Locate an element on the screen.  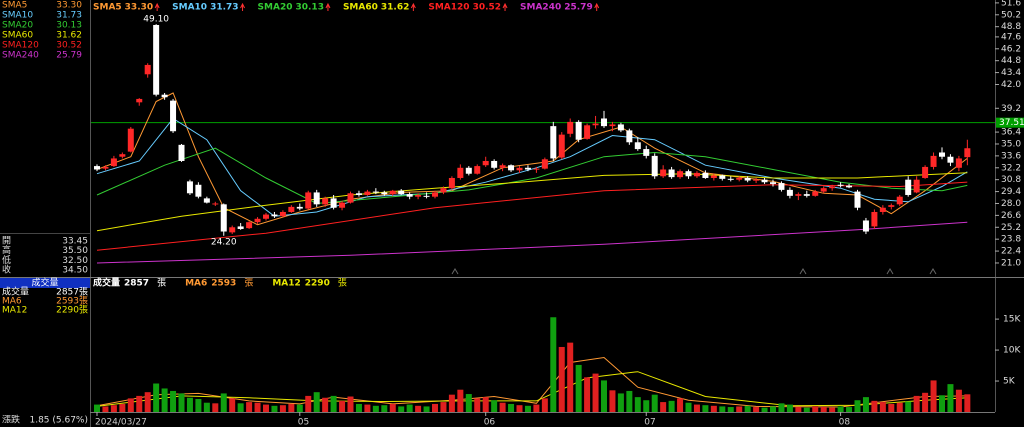
y-tick-label: 21.0 is located at coordinates (1011, 263).